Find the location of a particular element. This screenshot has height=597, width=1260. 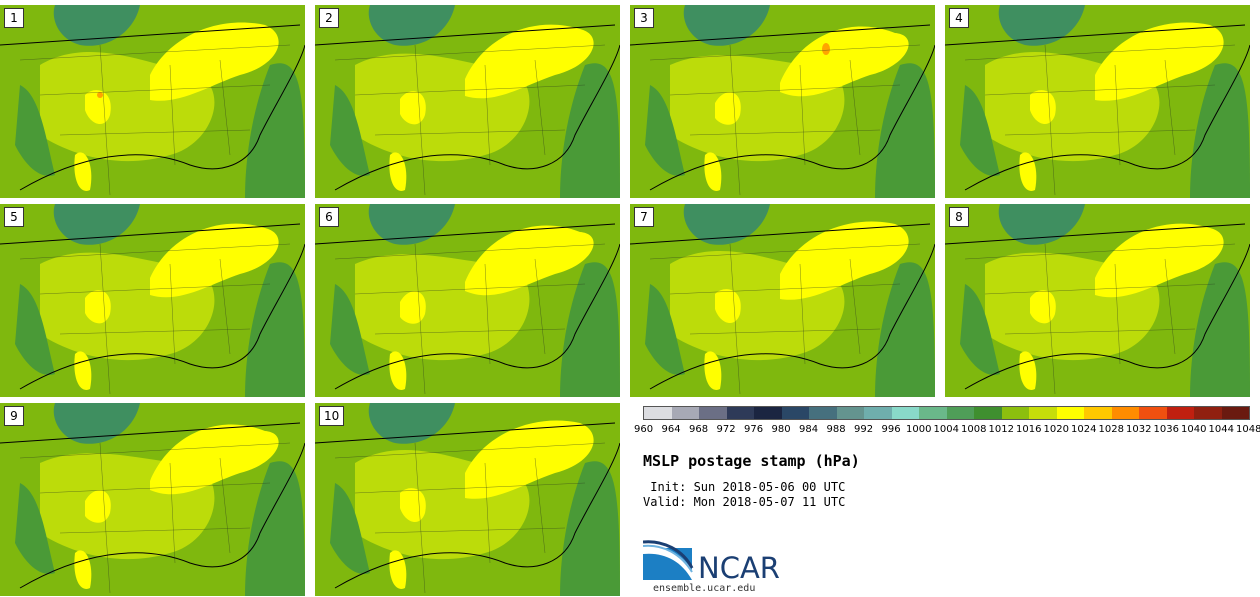

chart-title: MSLP postage stamp (hPa) is located at coordinates (751, 461).